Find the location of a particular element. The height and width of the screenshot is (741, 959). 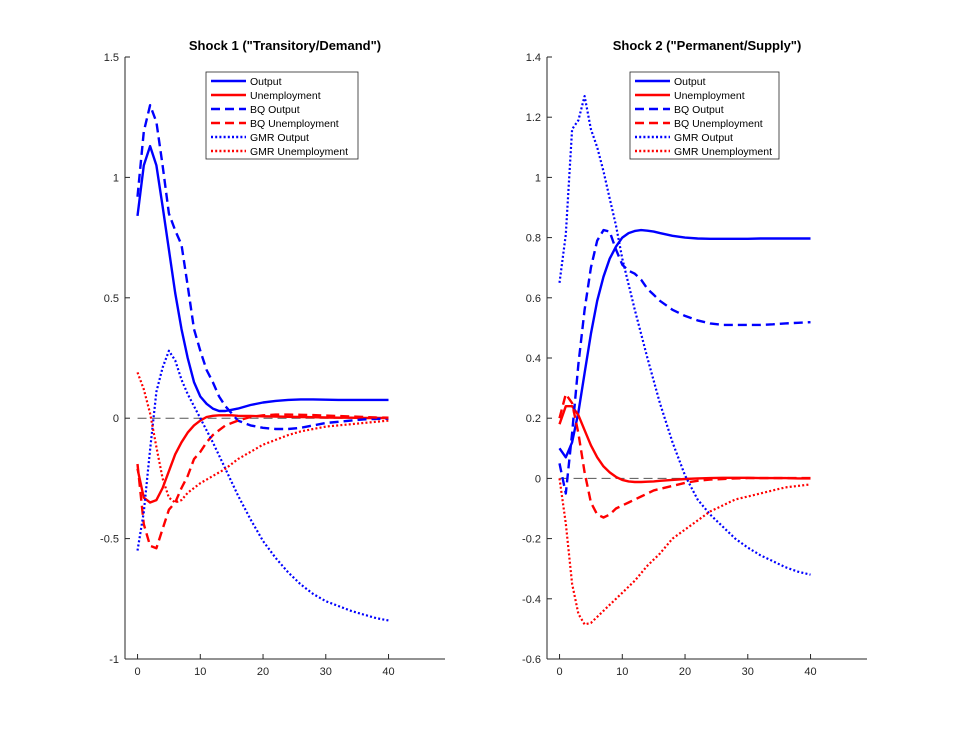

y-tick-label: 0.8 is located at coordinates (533, 239).